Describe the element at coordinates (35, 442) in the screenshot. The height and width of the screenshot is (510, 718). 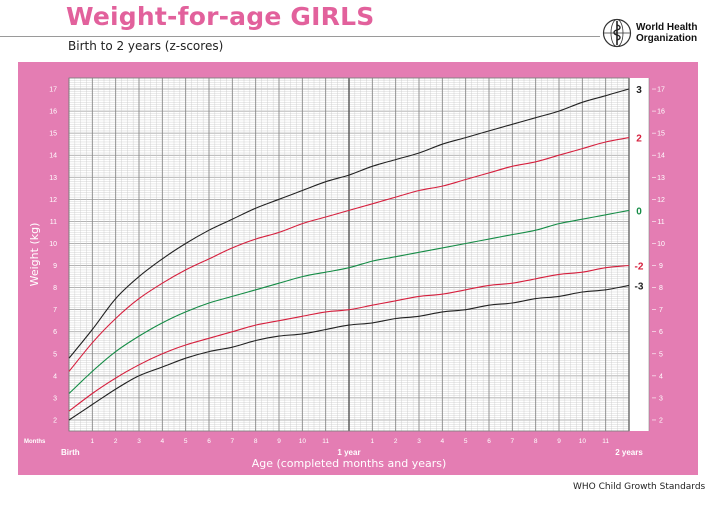
I see `months-row-label: Months` at that location.